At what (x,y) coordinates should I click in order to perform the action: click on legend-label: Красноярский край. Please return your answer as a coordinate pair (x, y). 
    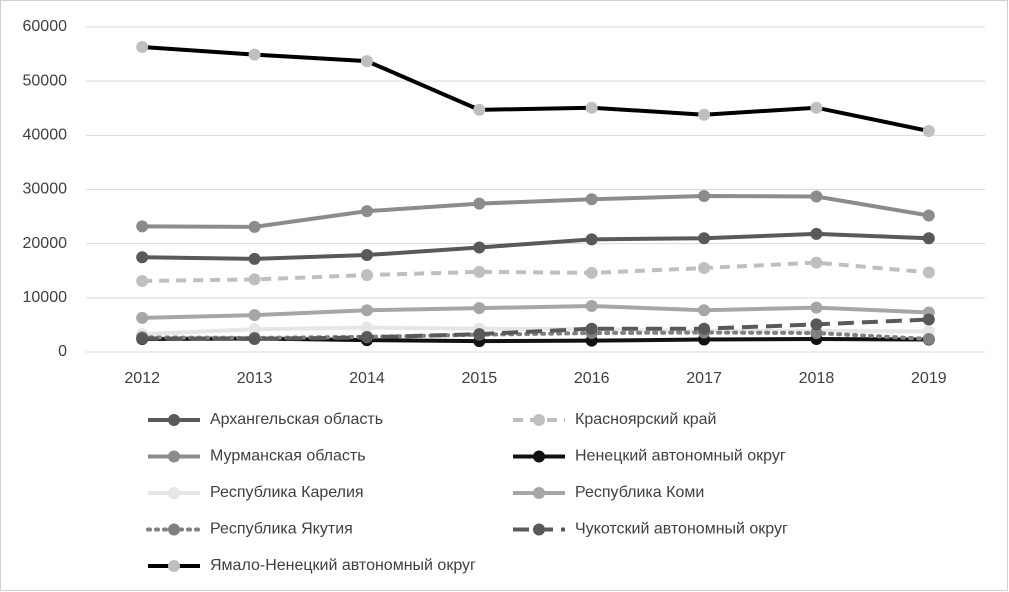
    Looking at the image, I should click on (645, 419).